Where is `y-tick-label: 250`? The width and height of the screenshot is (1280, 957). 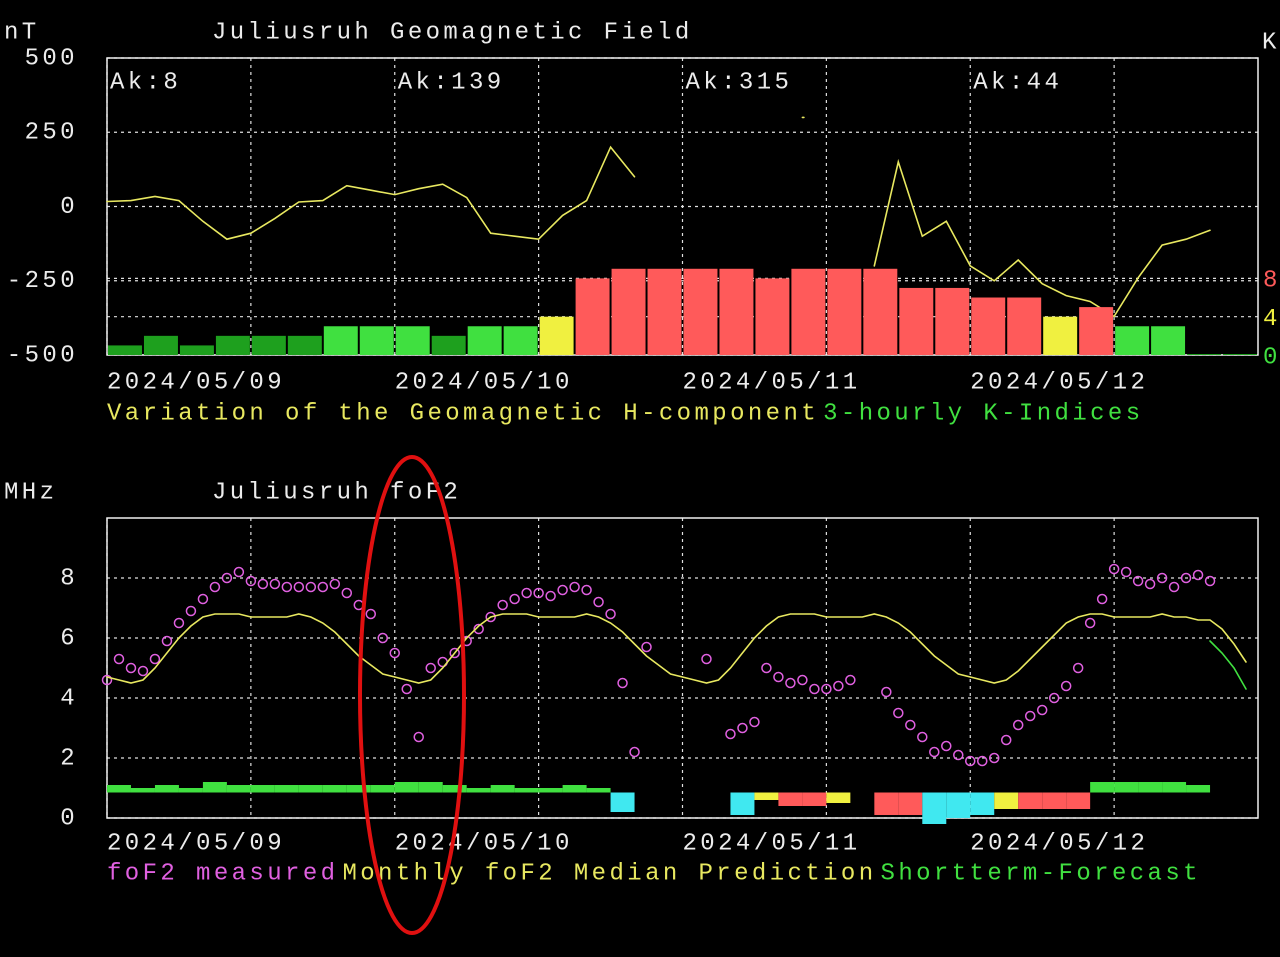
y-tick-label: 250 is located at coordinates (51, 133).